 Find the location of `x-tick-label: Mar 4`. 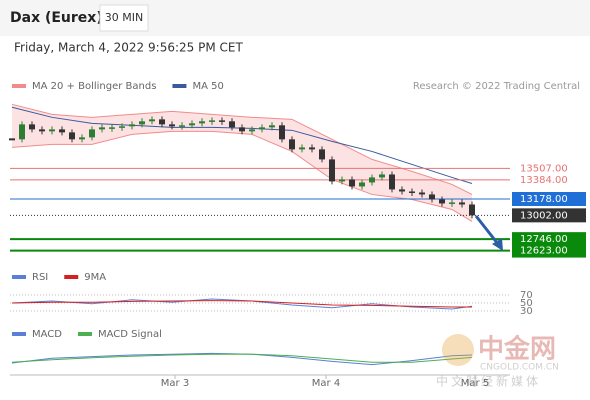

x-tick-label: Mar 4 is located at coordinates (326, 383).